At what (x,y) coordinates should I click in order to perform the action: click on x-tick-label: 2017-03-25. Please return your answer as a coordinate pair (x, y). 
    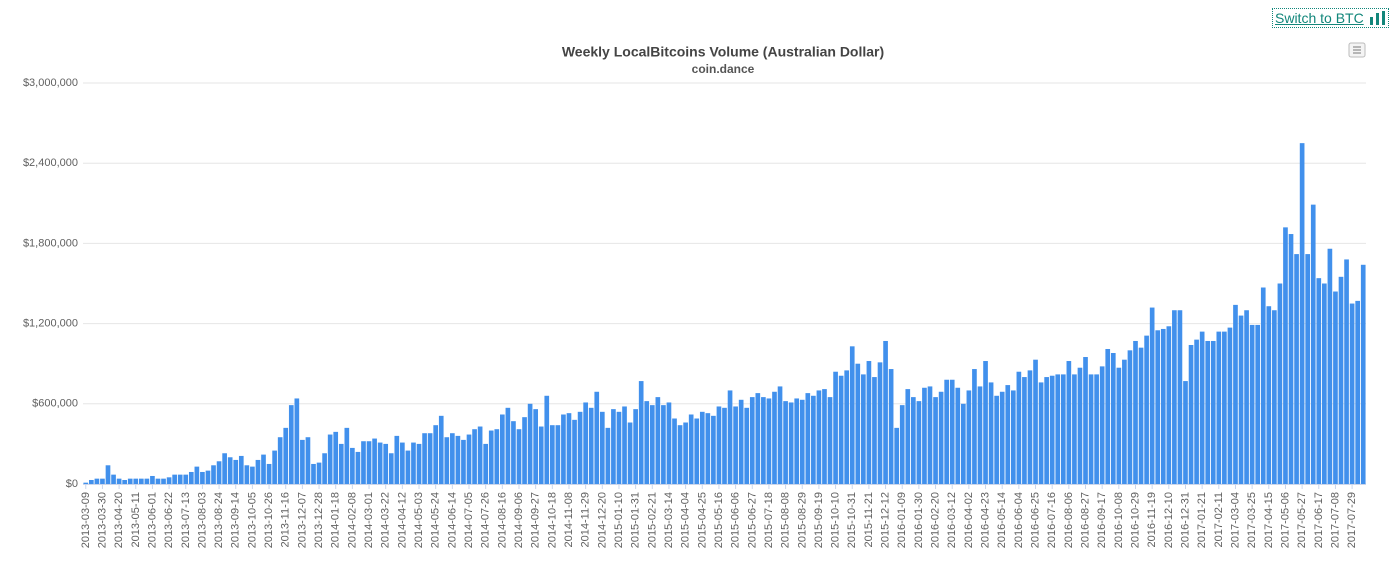
    Looking at the image, I should click on (1252, 520).